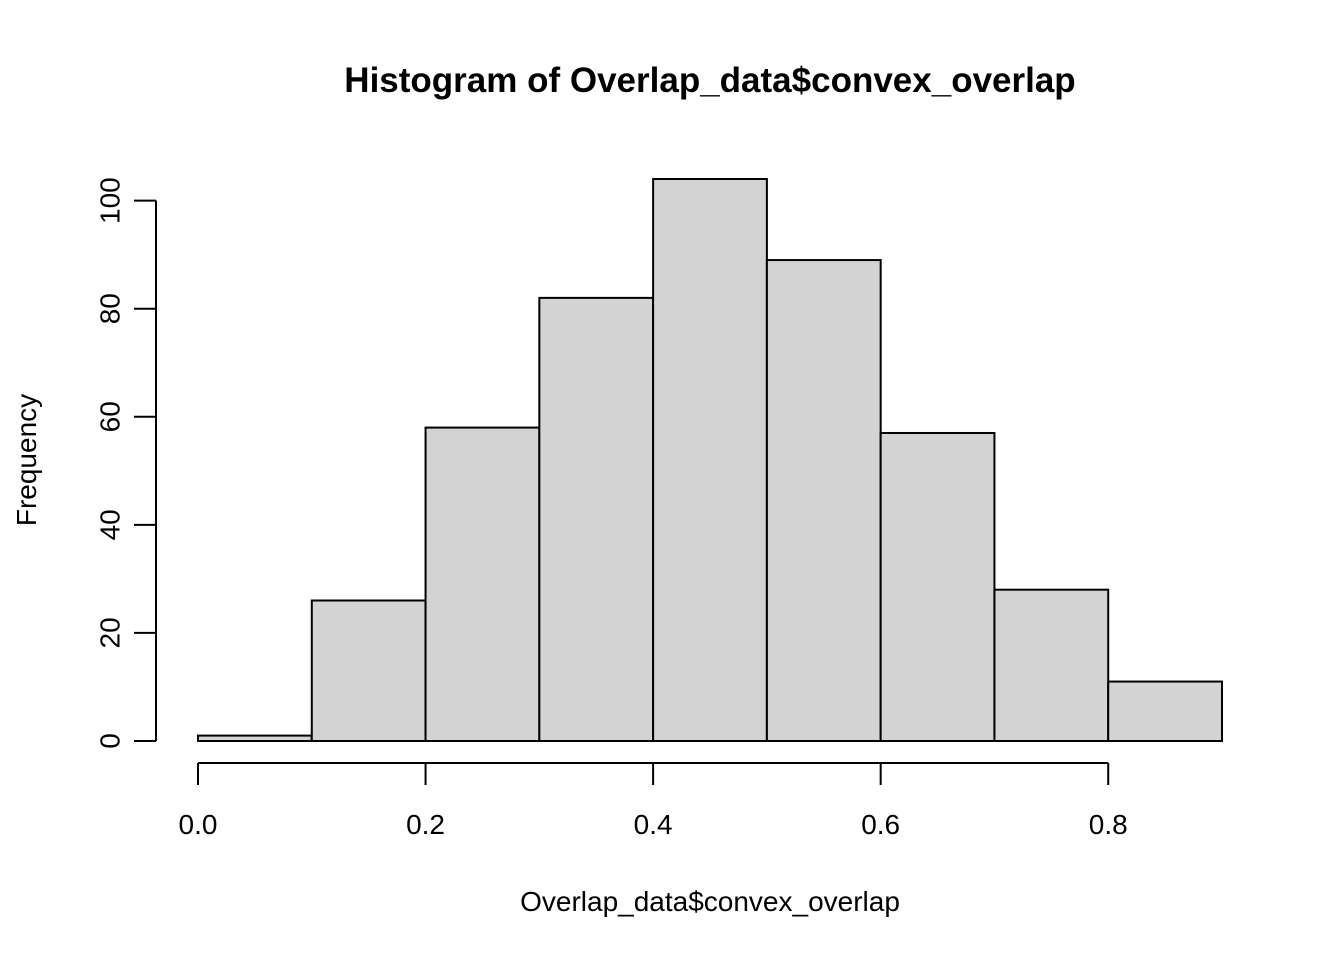 The width and height of the screenshot is (1344, 965). What do you see at coordinates (653, 801) in the screenshot?
I see `x-axis: 0.0 0.2 0.4 0.6 0.8` at bounding box center [653, 801].